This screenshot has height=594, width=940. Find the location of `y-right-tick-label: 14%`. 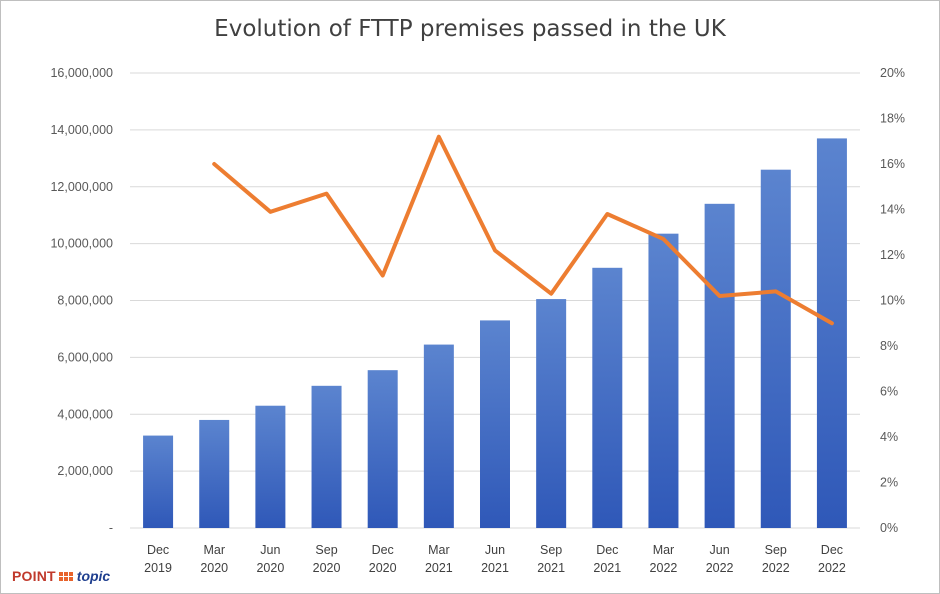

y-right-tick-label: 14% is located at coordinates (892, 210).